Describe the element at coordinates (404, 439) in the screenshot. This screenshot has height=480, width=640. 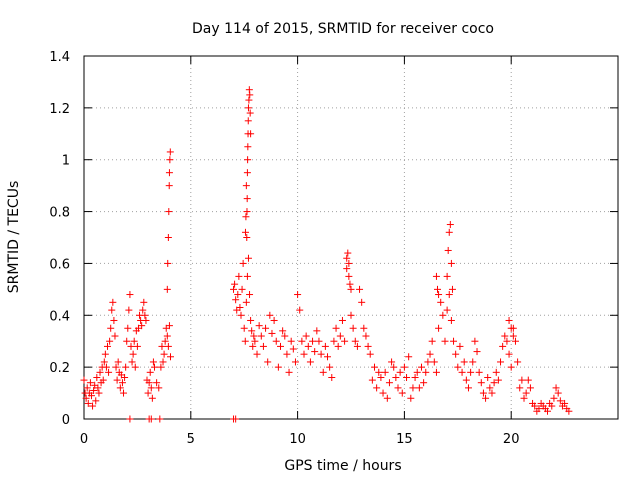
I see `x-tick-label: 15` at that location.